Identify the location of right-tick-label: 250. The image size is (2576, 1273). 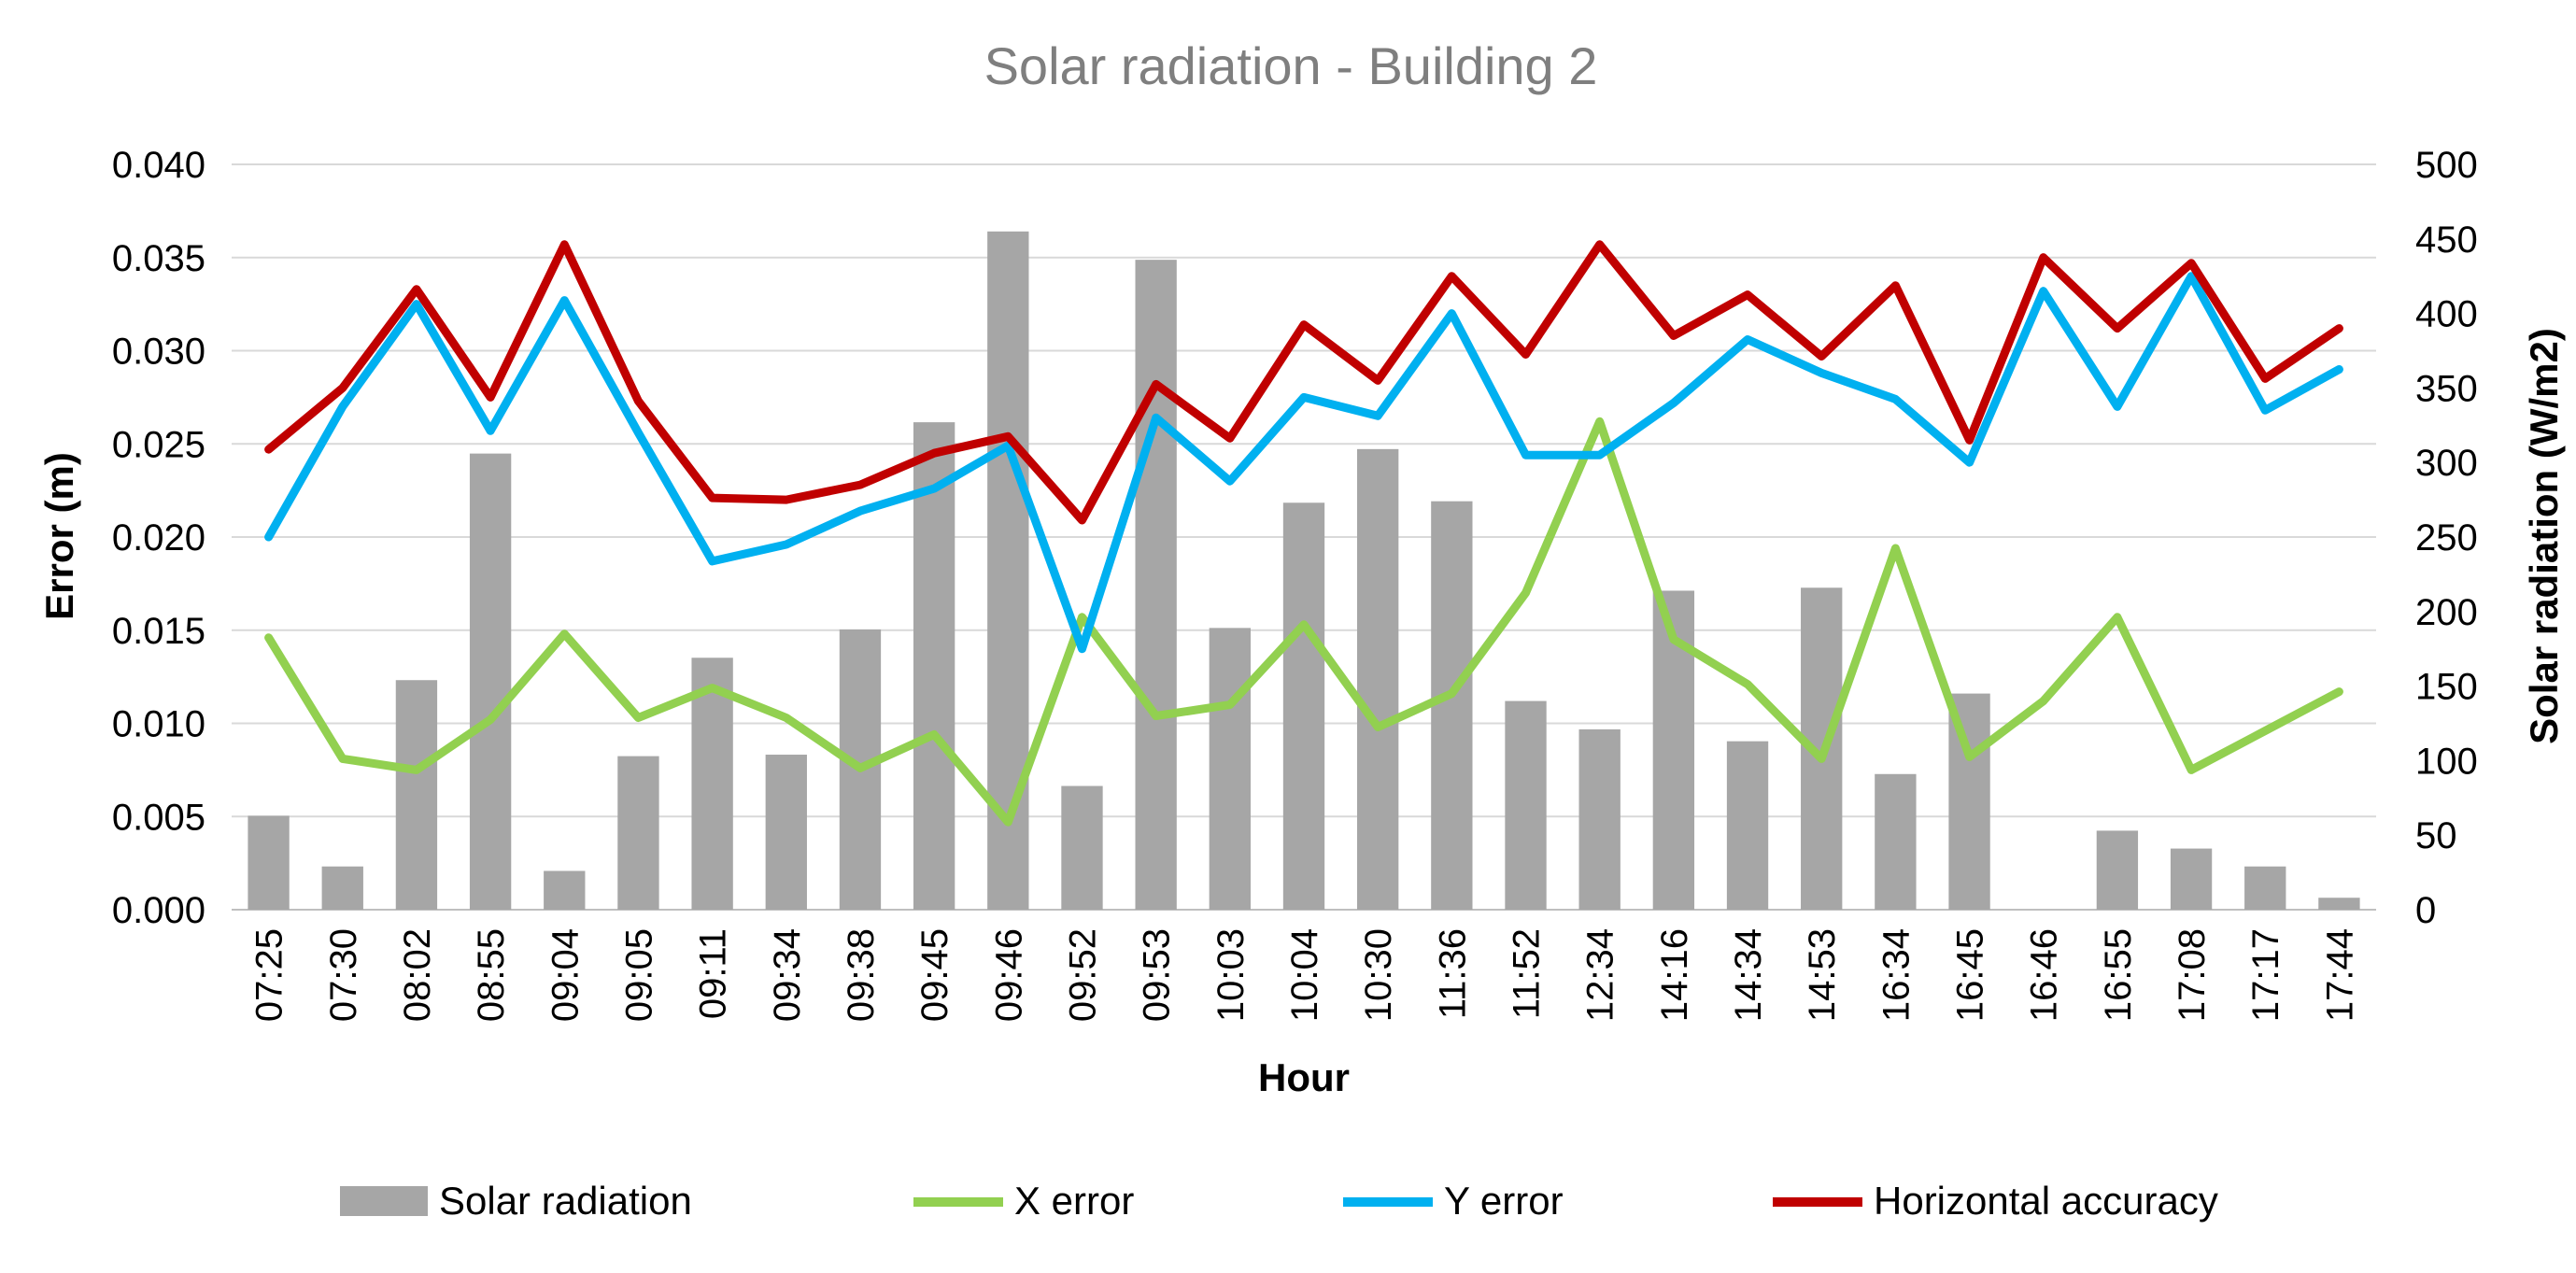
(2446, 538).